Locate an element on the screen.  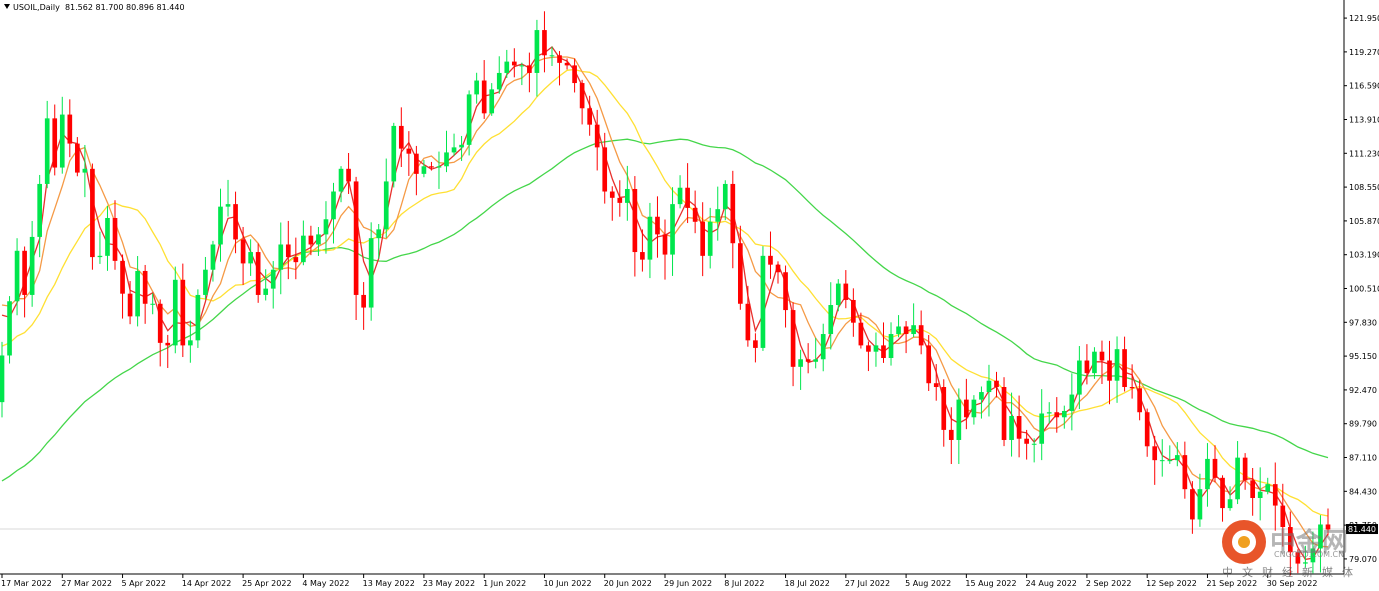
chart-header: USOIL,Daily 81.562 81.700 80.896 81.440 is located at coordinates (94, 7).